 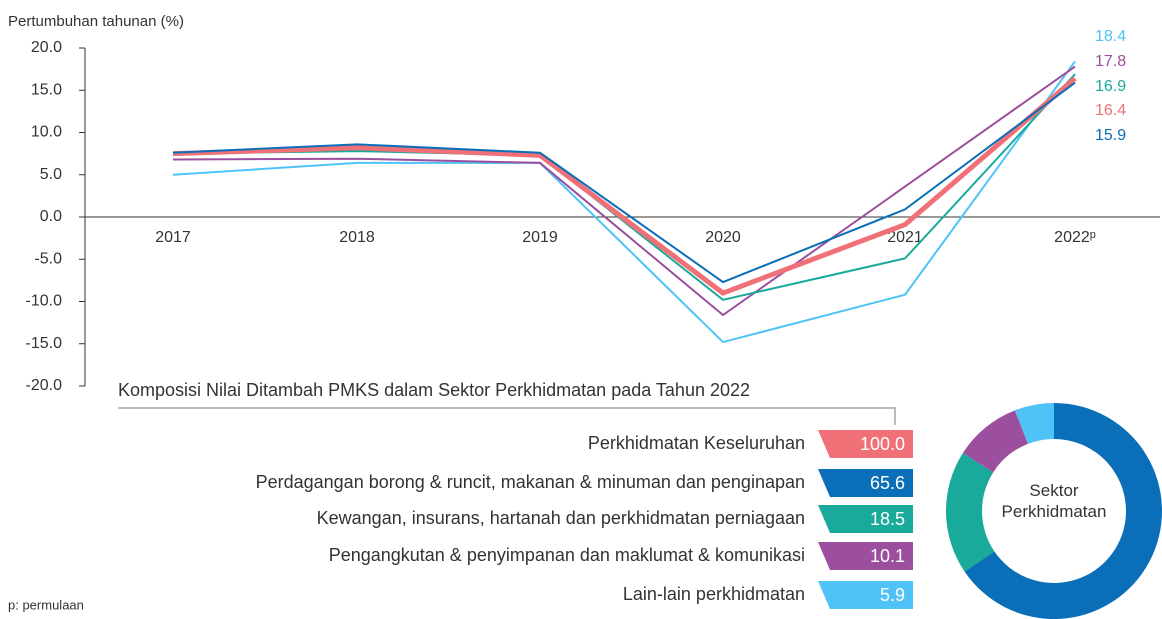 I want to click on y-tick-label: 0.0, so click(x=51, y=216).